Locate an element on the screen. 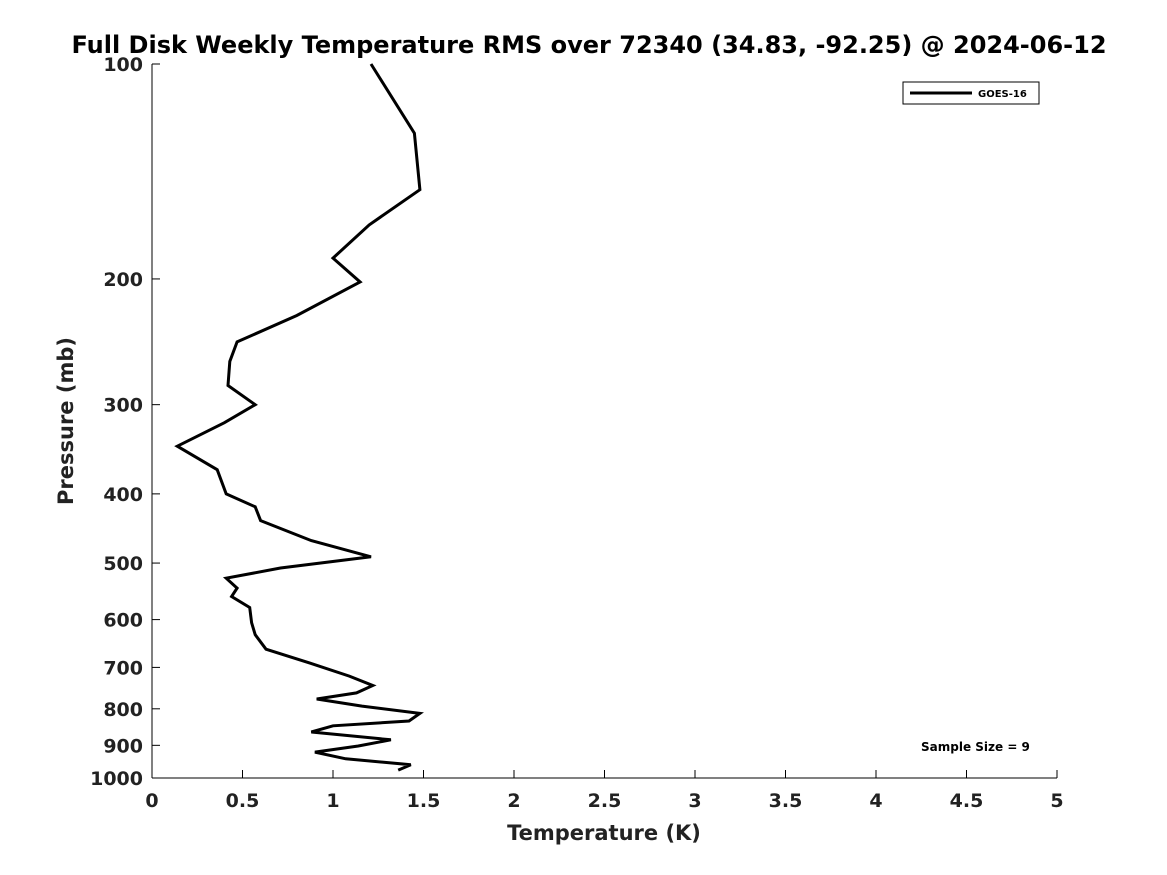 Image resolution: width=1167 pixels, height=875 pixels. y-tick-label: 600 is located at coordinates (123, 621).